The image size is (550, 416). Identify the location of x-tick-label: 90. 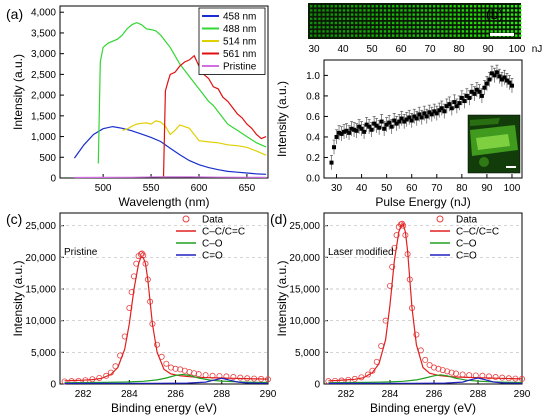
(487, 188).